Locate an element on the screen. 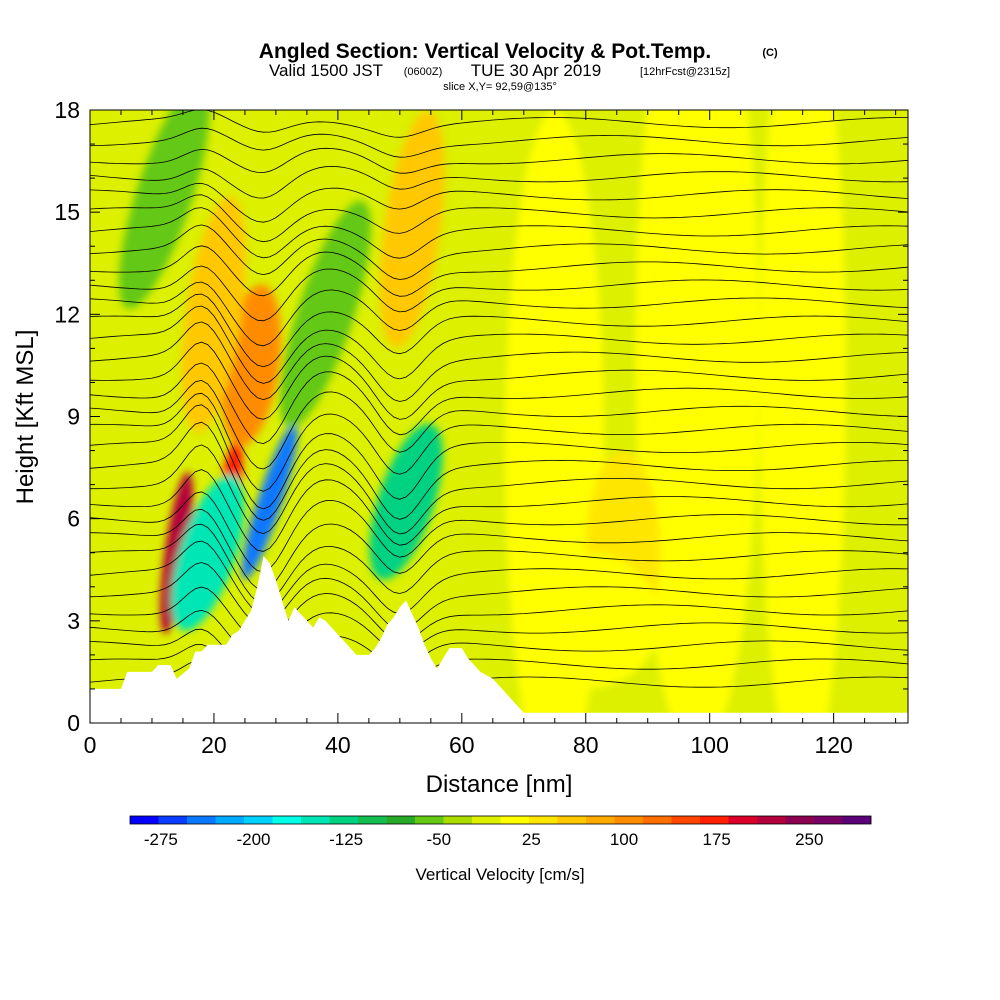 The height and width of the screenshot is (1000, 1000). colorbar-tick-label: -125 is located at coordinates (346, 839).